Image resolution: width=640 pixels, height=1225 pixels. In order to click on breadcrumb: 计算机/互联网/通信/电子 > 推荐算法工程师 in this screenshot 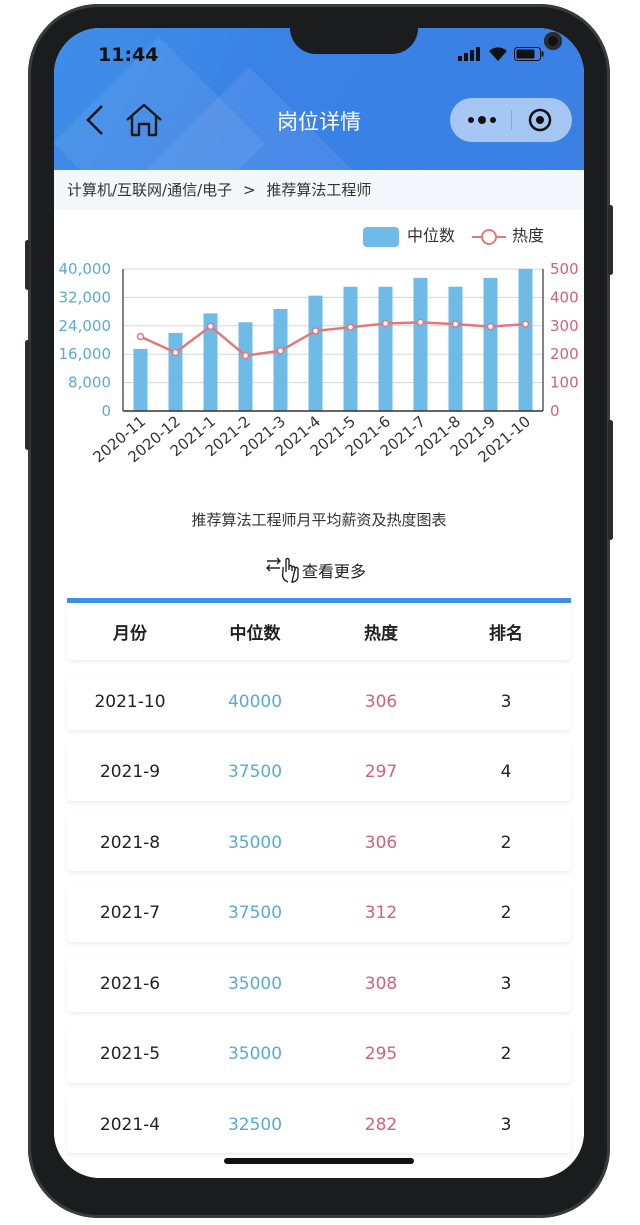, I will do `click(319, 190)`.